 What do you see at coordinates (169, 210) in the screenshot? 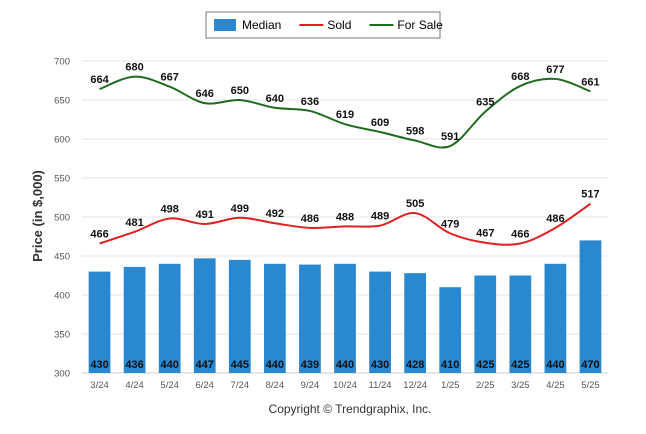
I see `sold-value-label: 498` at bounding box center [169, 210].